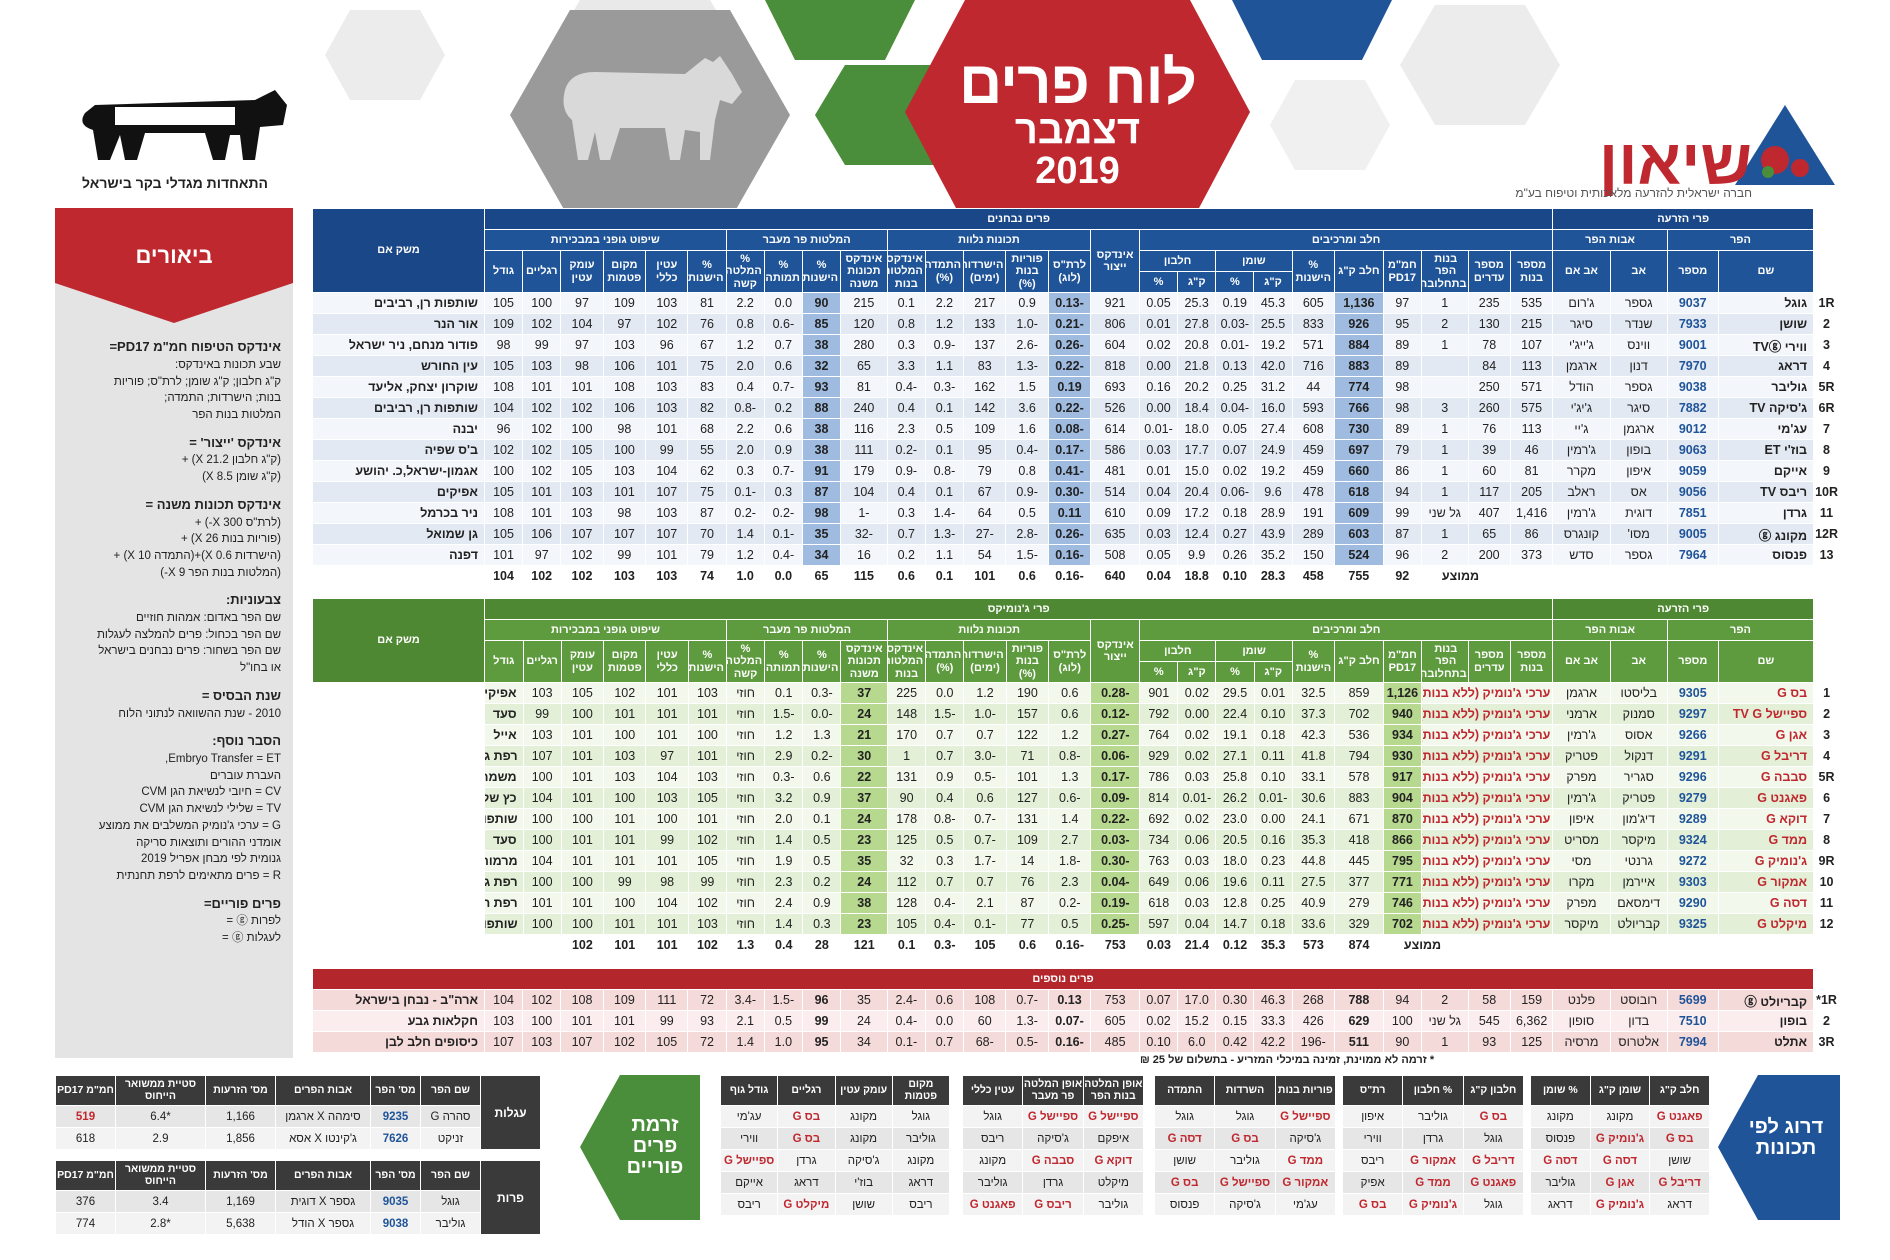 This screenshot has height=1260, width=1890. Describe the element at coordinates (1766, 735) in the screenshot. I see `bull-name: אגן G` at that location.